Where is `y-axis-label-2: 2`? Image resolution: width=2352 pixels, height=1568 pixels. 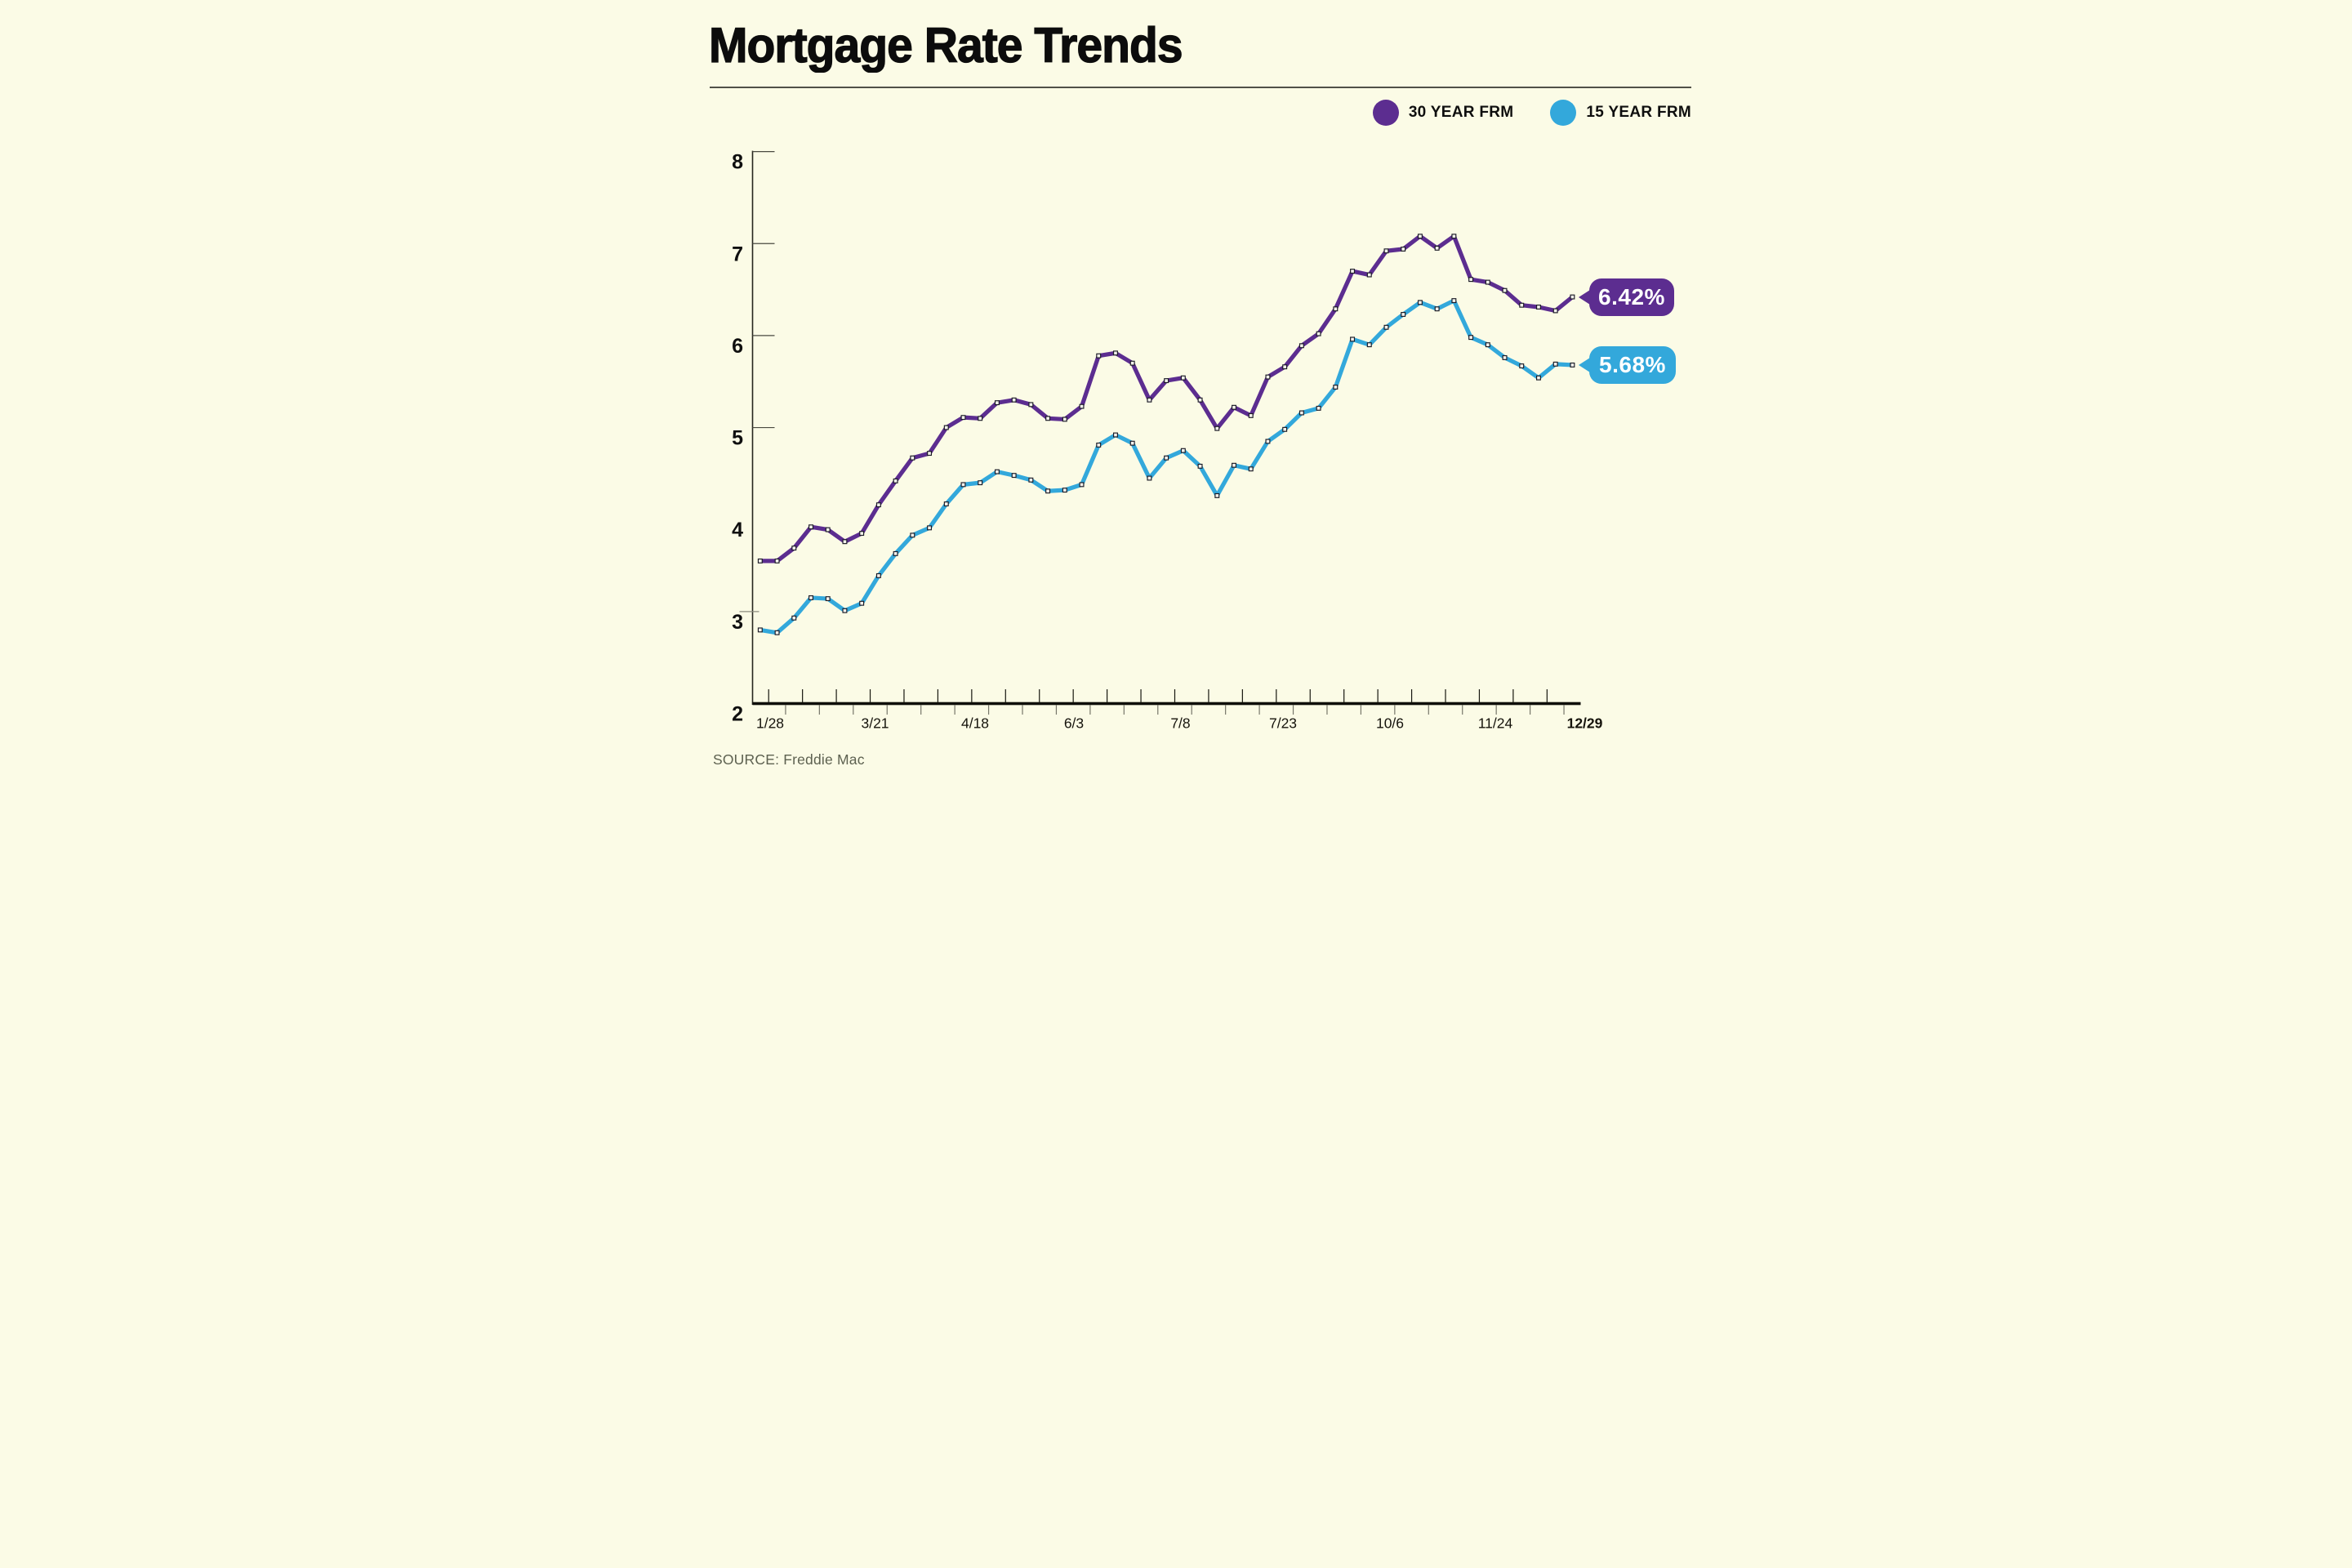 y-axis-label-2: 2 is located at coordinates (737, 714).